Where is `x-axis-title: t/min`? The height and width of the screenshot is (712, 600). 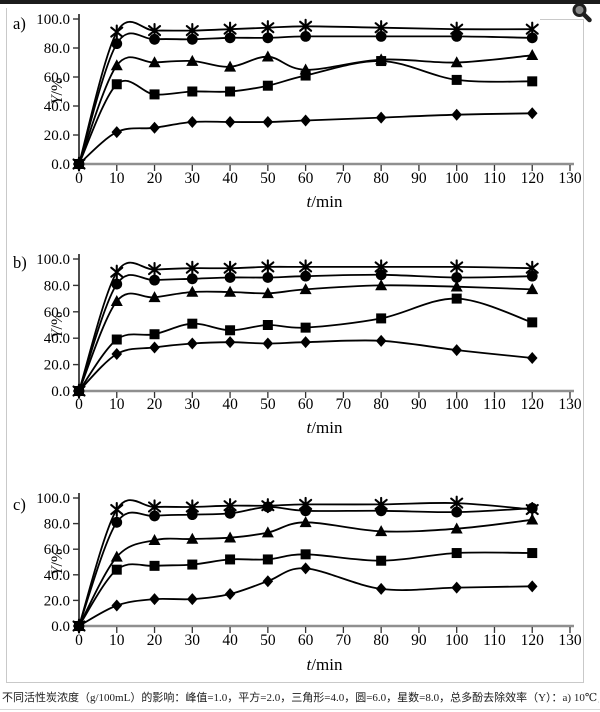 x-axis-title: t/min is located at coordinates (325, 427).